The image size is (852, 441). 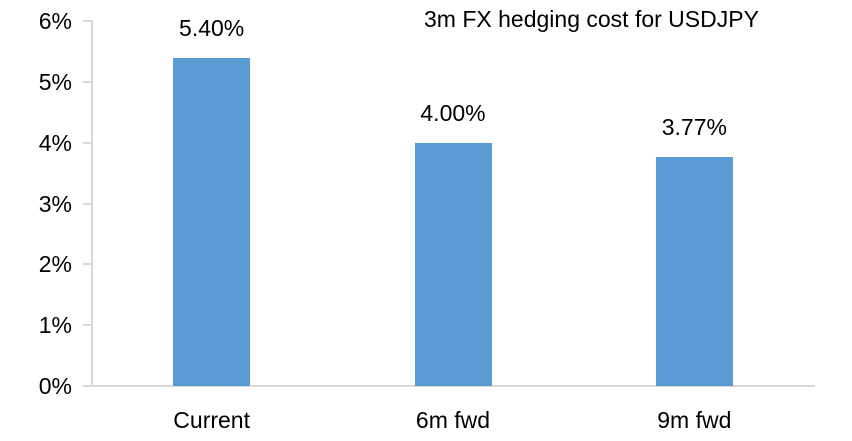 I want to click on y-tick-label: 5%, so click(x=55, y=81).